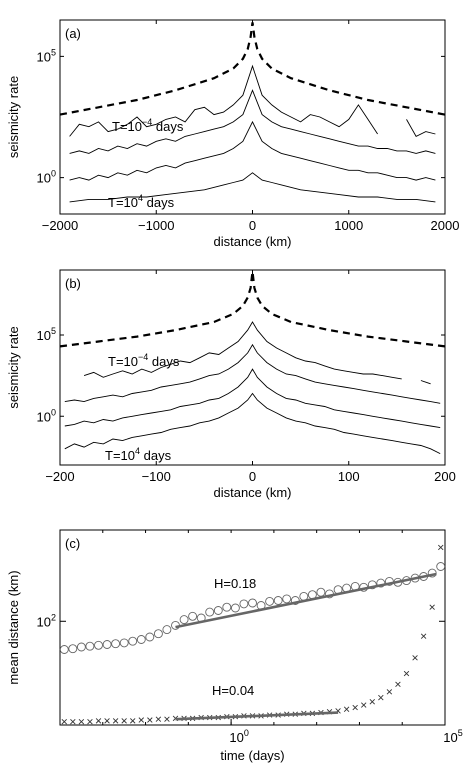  I want to click on y-axis-label: mean distance (km), so click(13, 627).